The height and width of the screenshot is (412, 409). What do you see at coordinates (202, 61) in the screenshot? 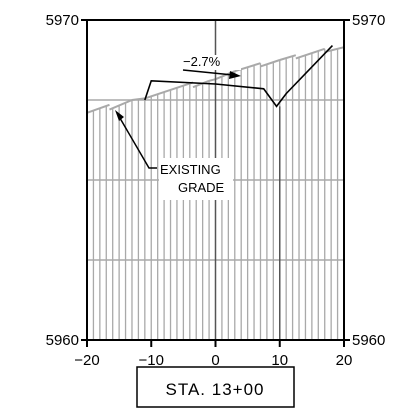
I see `slope-label: −2.7%` at bounding box center [202, 61].